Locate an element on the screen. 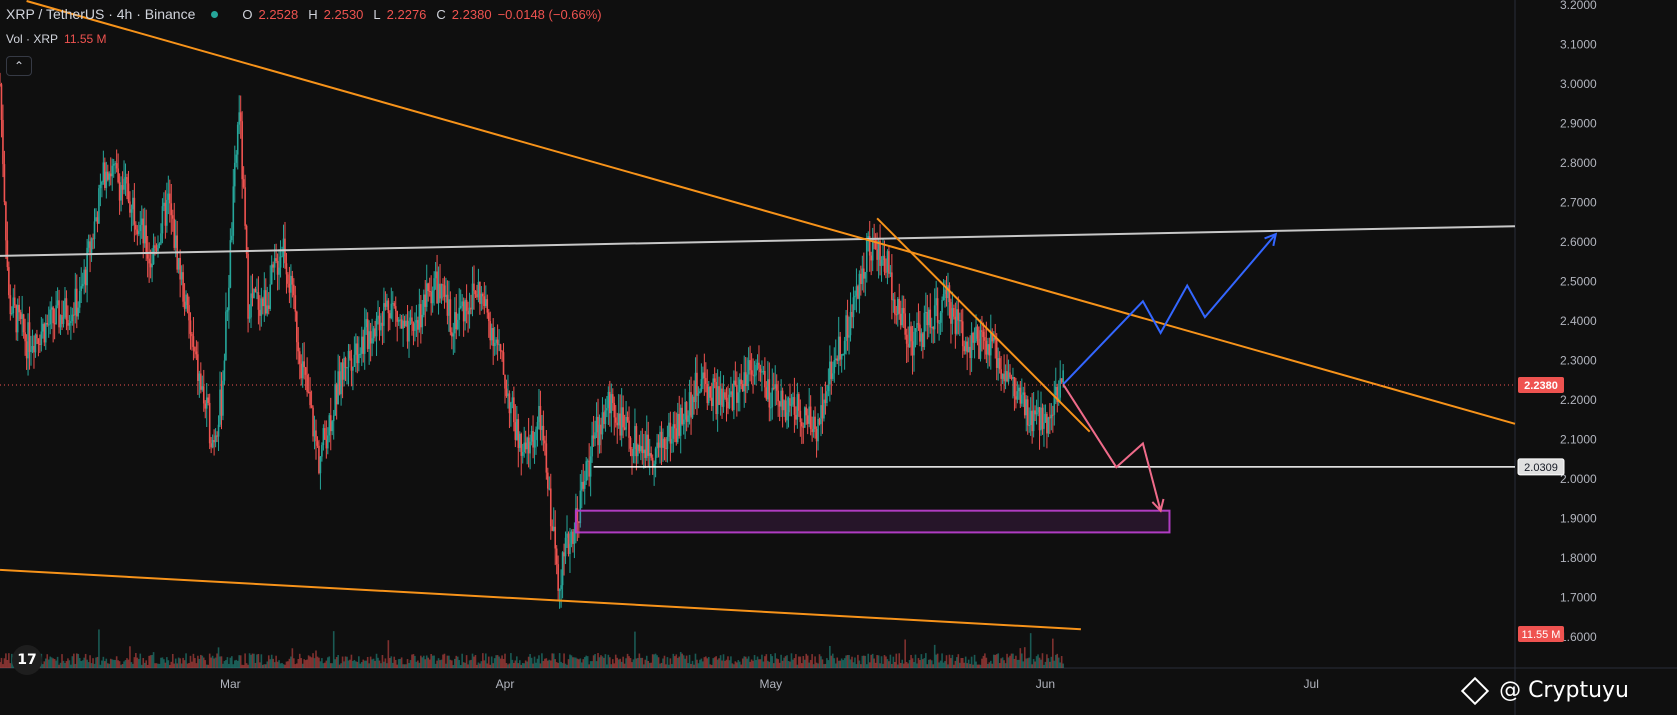 The width and height of the screenshot is (1677, 715). collapse-legend-button: ⌃ is located at coordinates (19, 66).